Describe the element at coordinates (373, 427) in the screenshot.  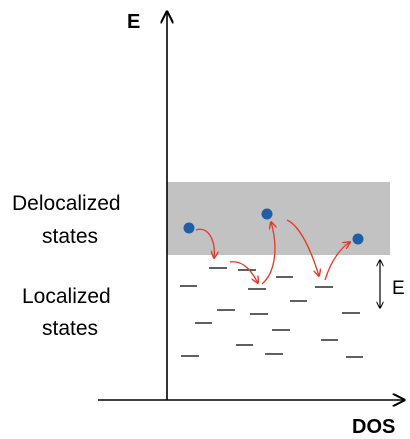
I see `dos-axis-label: DOS` at that location.